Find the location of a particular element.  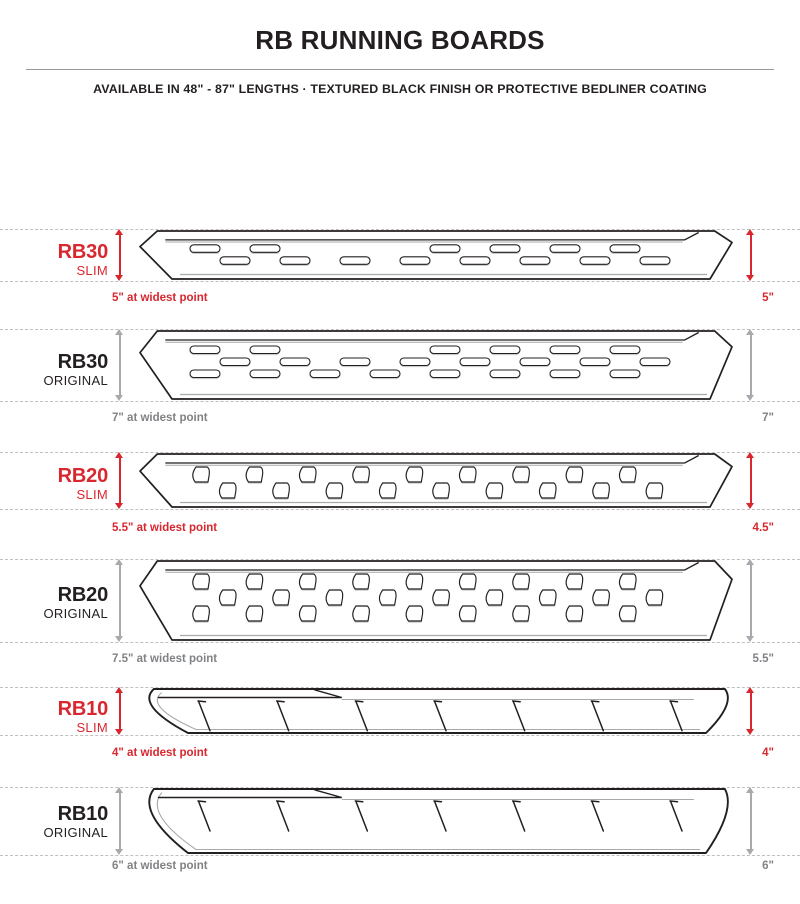

product-label-rb20-original: RB20 ORIGINAL is located at coordinates (54, 602).